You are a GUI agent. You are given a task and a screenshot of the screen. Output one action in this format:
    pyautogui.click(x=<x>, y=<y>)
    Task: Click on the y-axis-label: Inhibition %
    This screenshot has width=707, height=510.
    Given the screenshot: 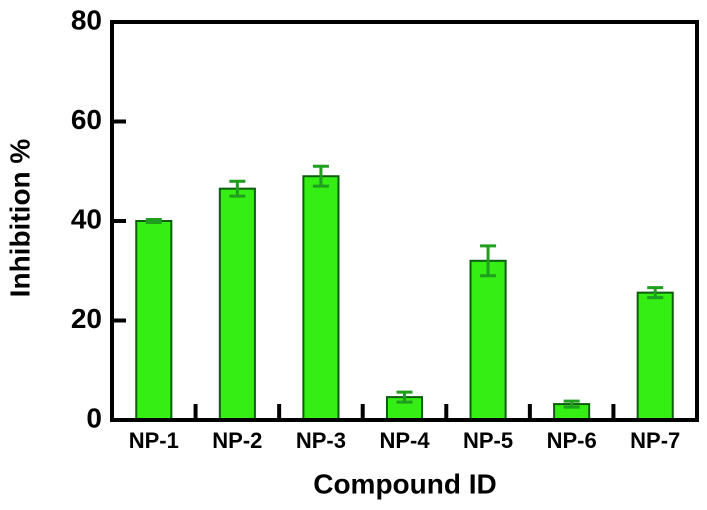 What is the action you would take?
    pyautogui.click(x=19, y=218)
    